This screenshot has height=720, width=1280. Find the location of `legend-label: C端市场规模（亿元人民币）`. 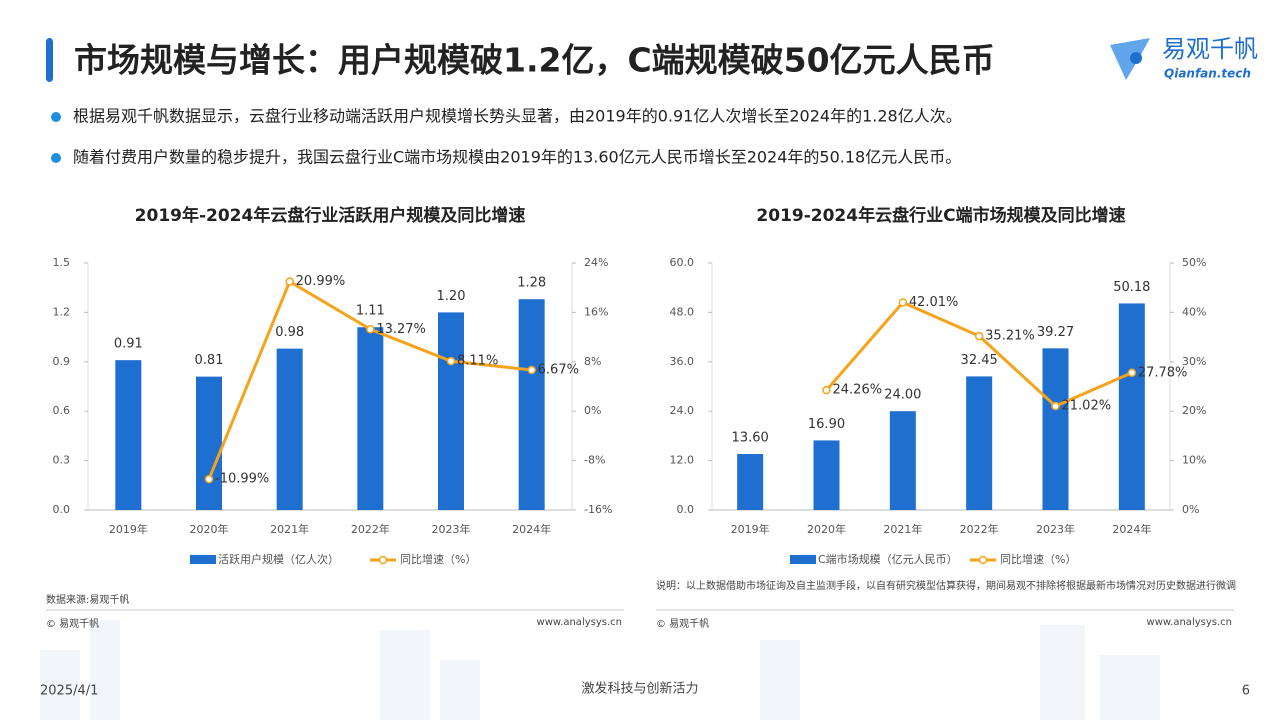

legend-label: C端市场规模（亿元人民币） is located at coordinates (888, 559).